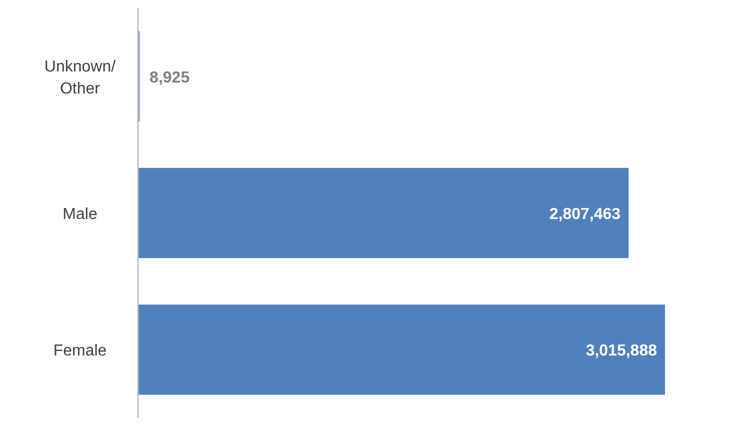  What do you see at coordinates (80, 351) in the screenshot?
I see `y-tick-label: Female` at bounding box center [80, 351].